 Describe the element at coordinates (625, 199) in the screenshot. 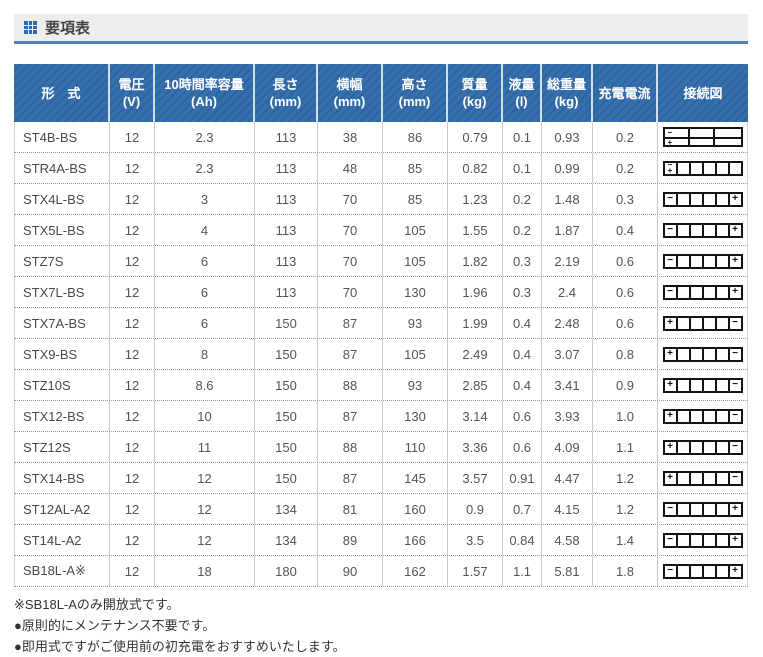

I see `cell-charge_current: 0.3` at that location.